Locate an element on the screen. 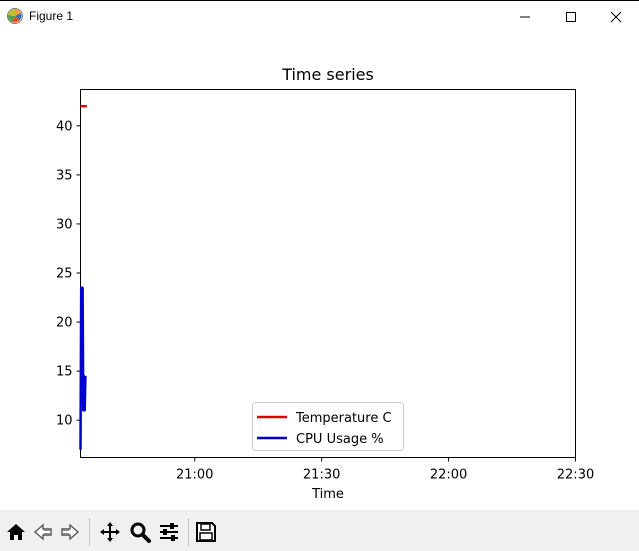 This screenshot has width=639, height=551. y-axis: 10 15 20 25 30 35 40 is located at coordinates (68, 274).